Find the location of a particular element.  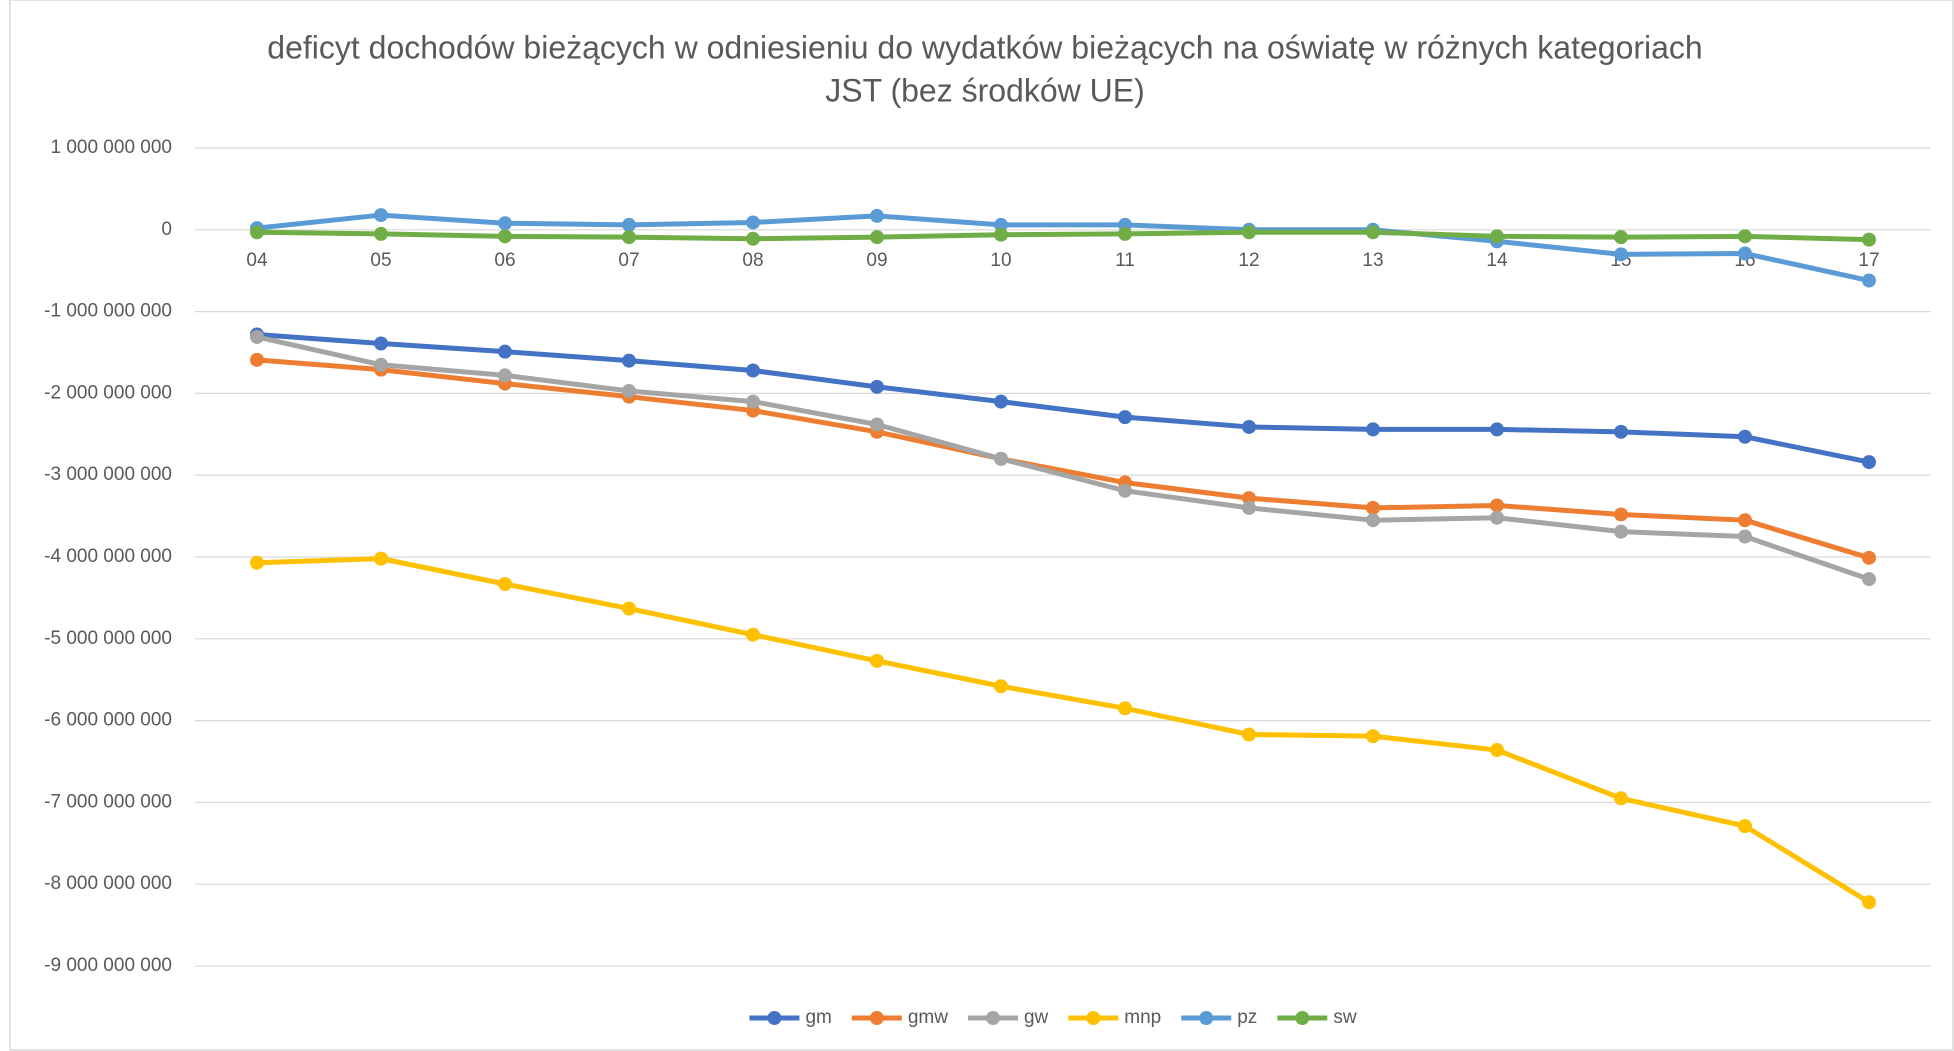

y-tick-label: -2 000 000 000 is located at coordinates (108, 392).